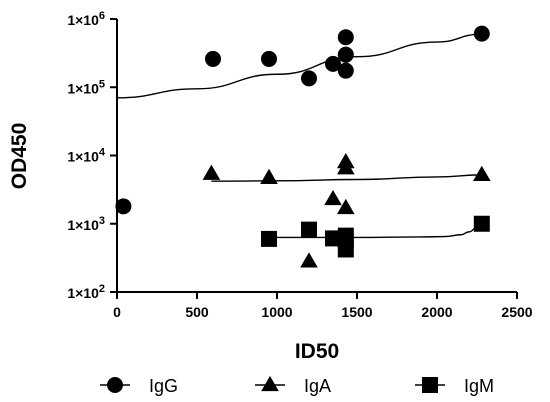  I want to click on y-tick-label: 1×10², so click(86, 292).